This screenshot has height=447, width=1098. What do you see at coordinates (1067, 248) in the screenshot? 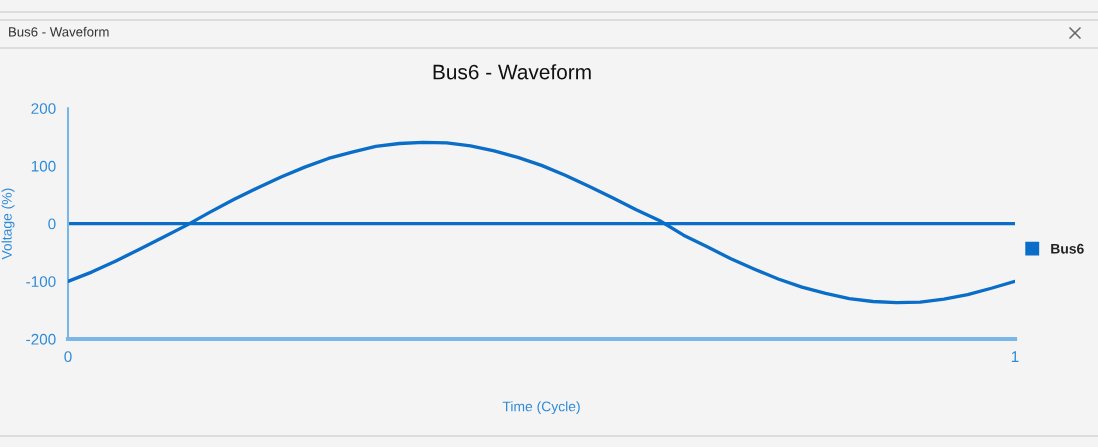
I see `legend-label: Bus6` at bounding box center [1067, 248].